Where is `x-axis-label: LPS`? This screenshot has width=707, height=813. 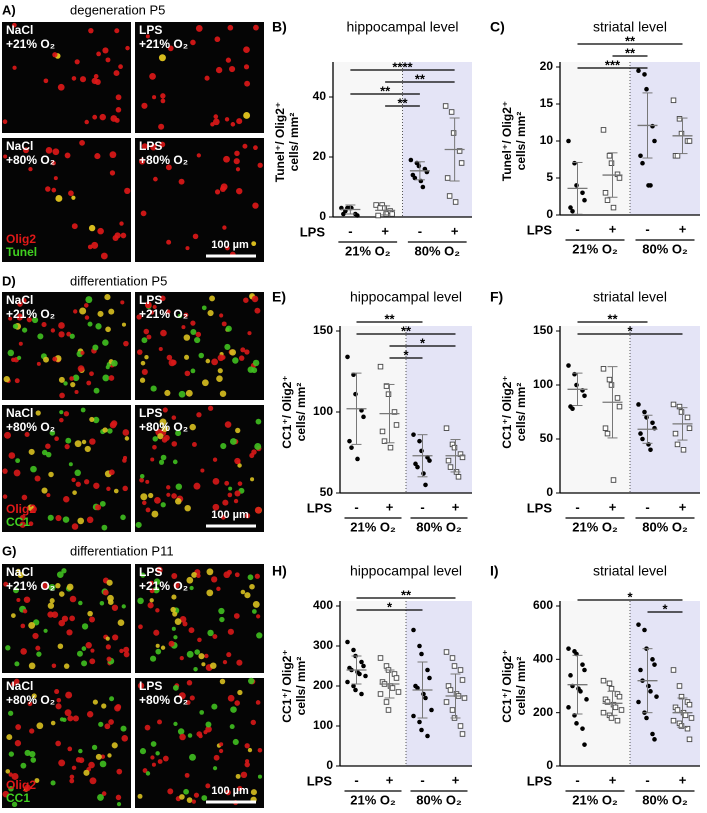 x-axis-label: LPS is located at coordinates (540, 229).